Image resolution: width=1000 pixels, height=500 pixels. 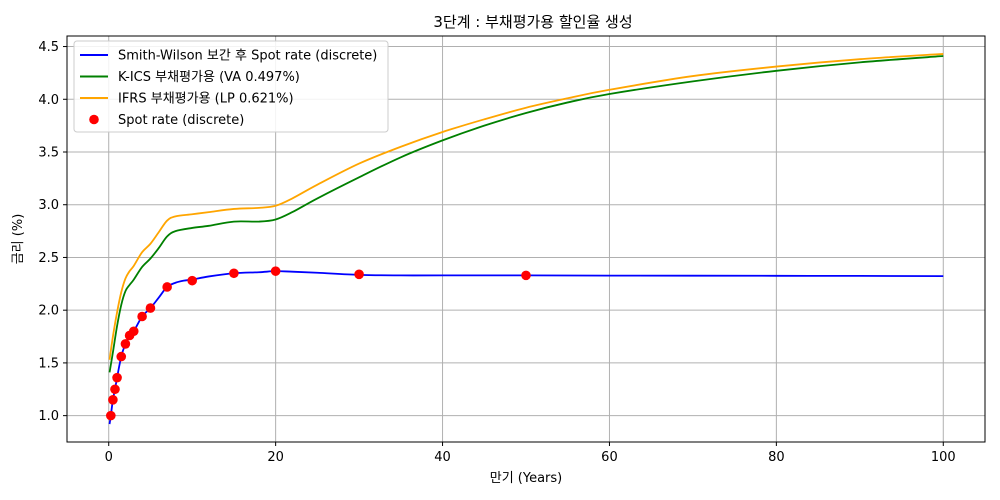 I want to click on x-tick-label: 0, so click(x=109, y=457).